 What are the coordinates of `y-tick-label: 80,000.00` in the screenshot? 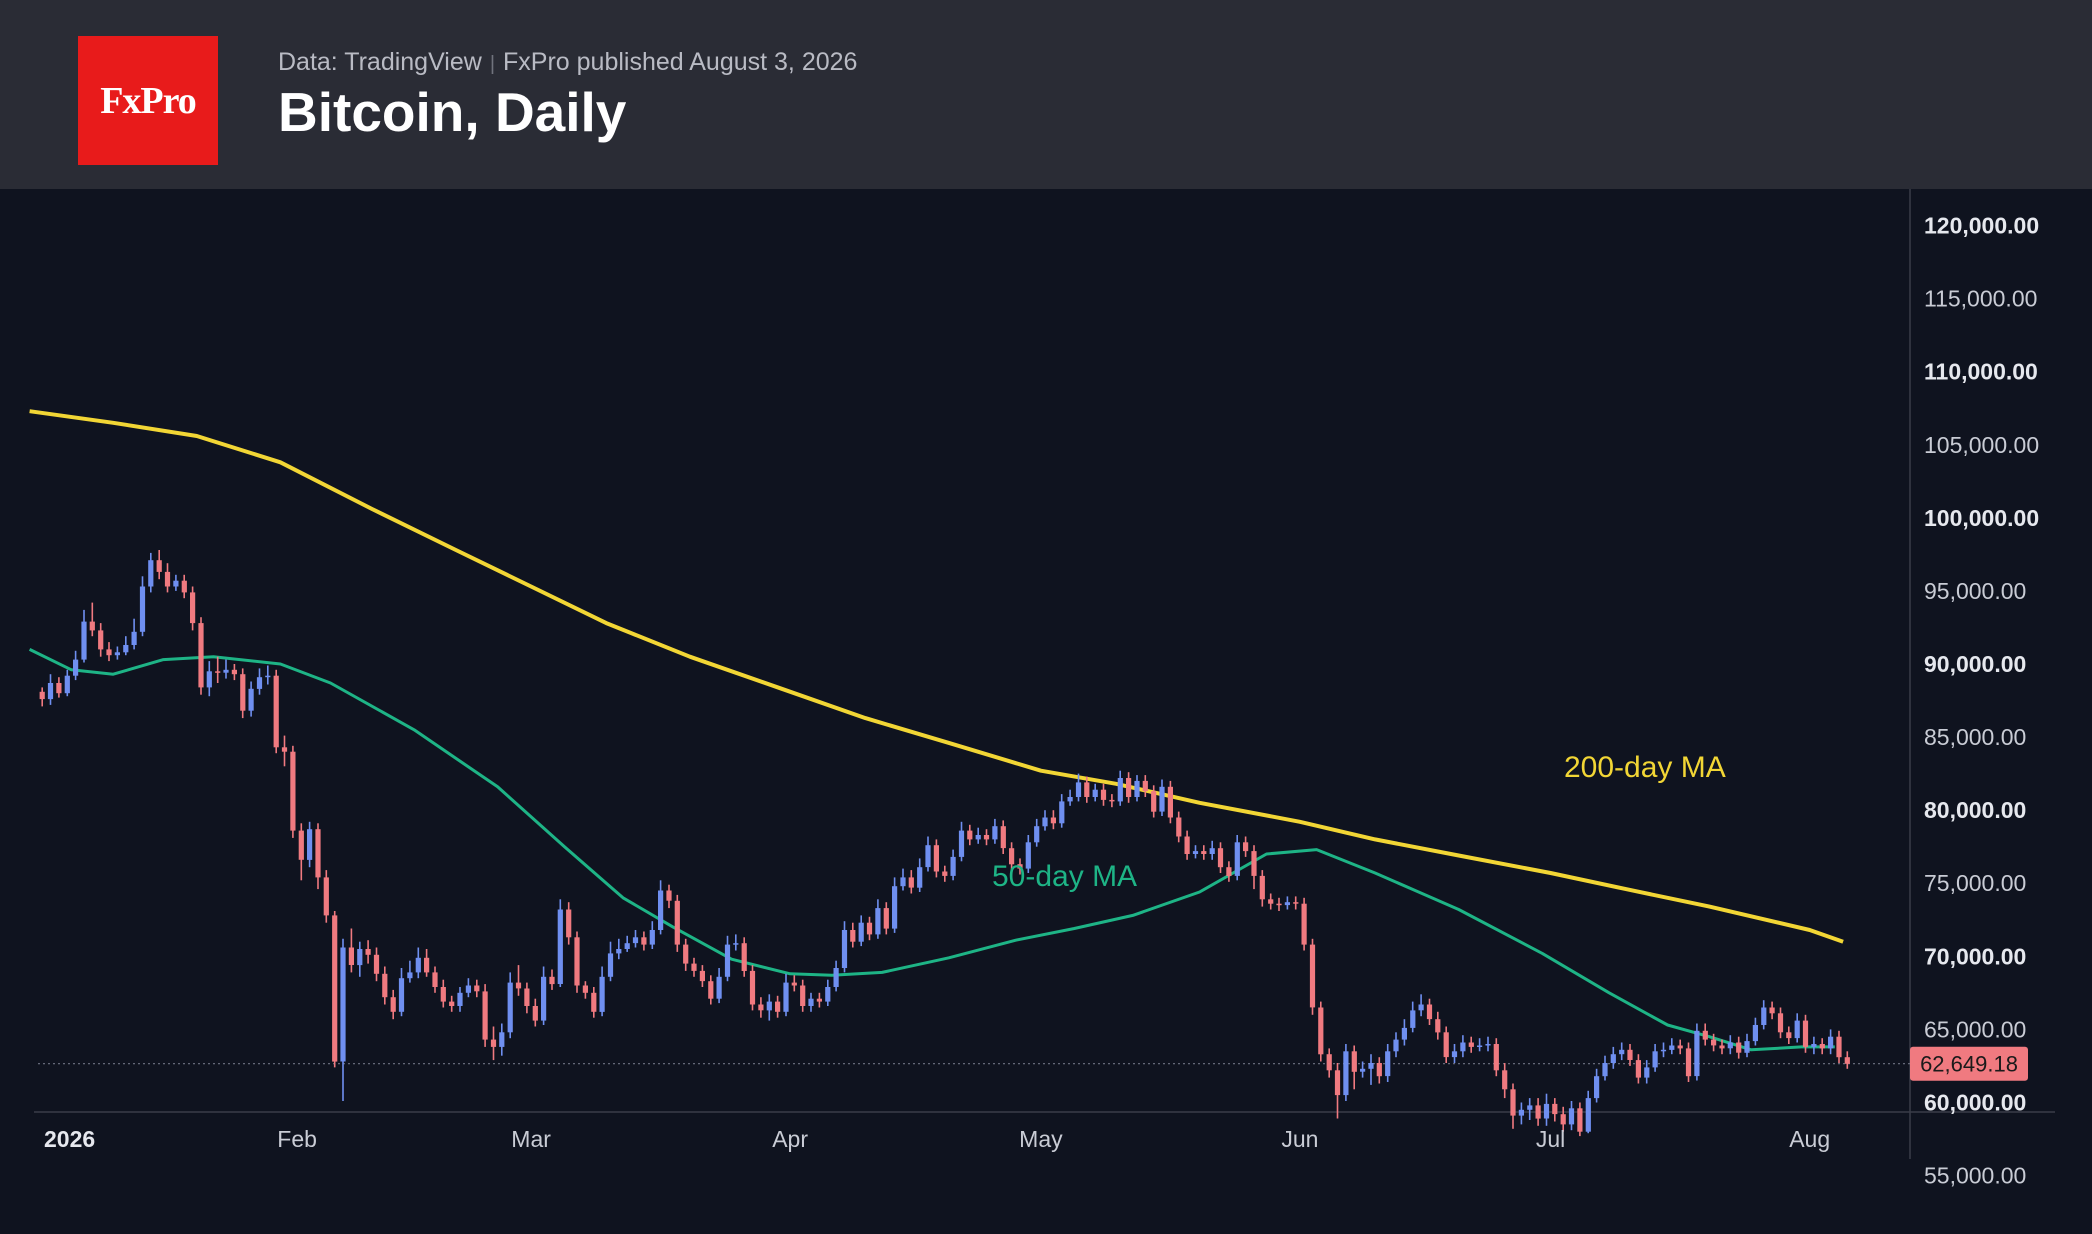 It's located at (1975, 810).